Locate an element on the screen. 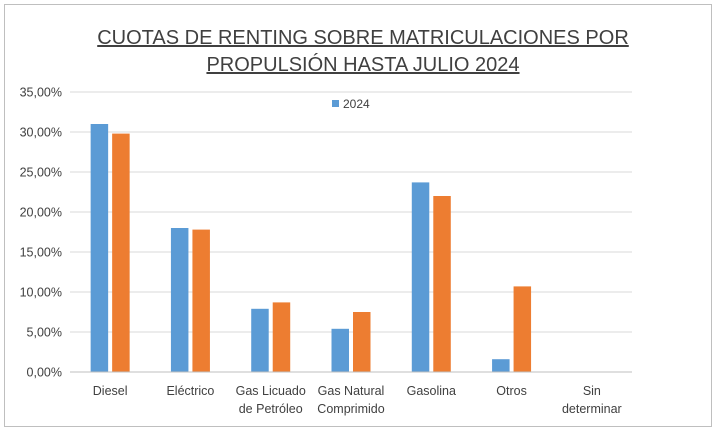 This screenshot has height=433, width=718. x-category-label: de Petróleo is located at coordinates (271, 409).